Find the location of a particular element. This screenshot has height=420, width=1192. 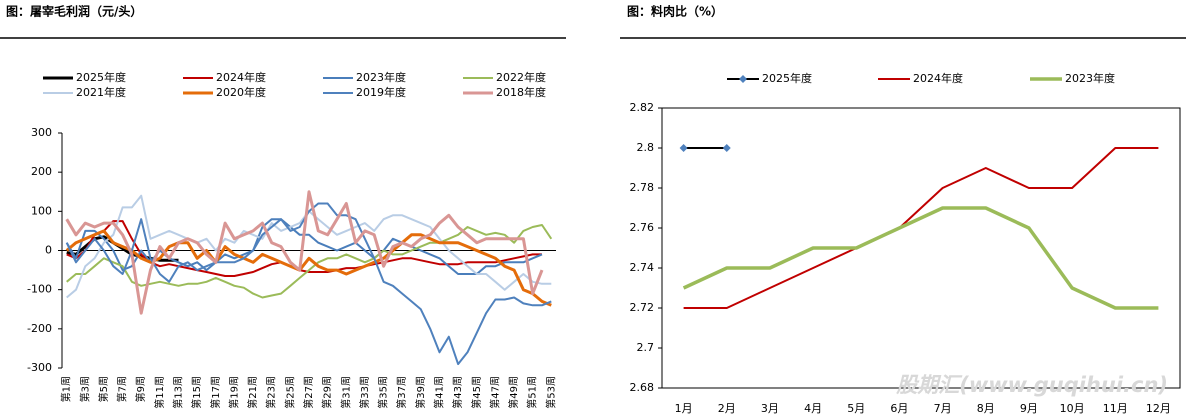

y-tick-label: 2.8 is located at coordinates (646, 147).